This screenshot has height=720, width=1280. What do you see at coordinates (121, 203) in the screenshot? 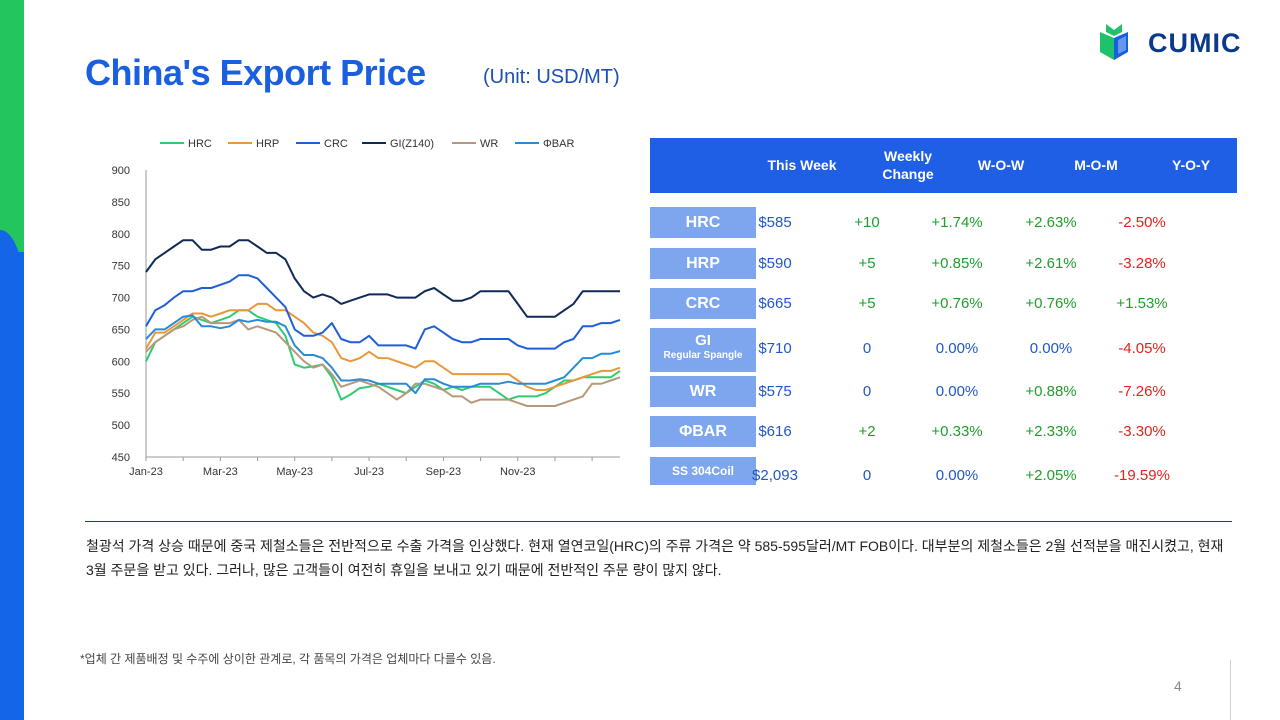
I see `y-tick-label: 850` at bounding box center [121, 203].